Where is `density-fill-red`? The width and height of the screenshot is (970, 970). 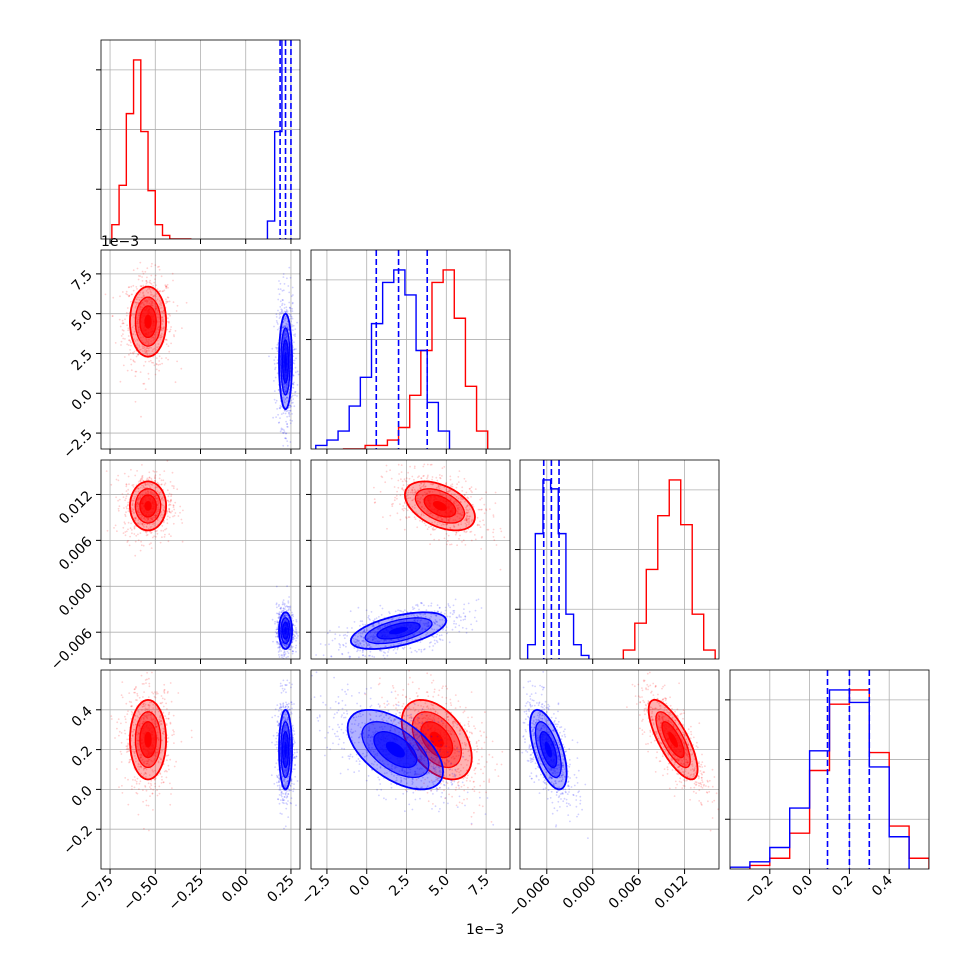
density-fill-red is located at coordinates (148, 321).